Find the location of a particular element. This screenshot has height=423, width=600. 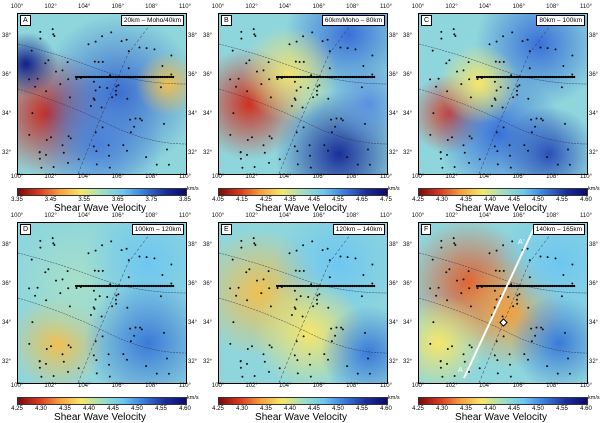

lon-label-bottom: 108° is located at coordinates (151, 386).